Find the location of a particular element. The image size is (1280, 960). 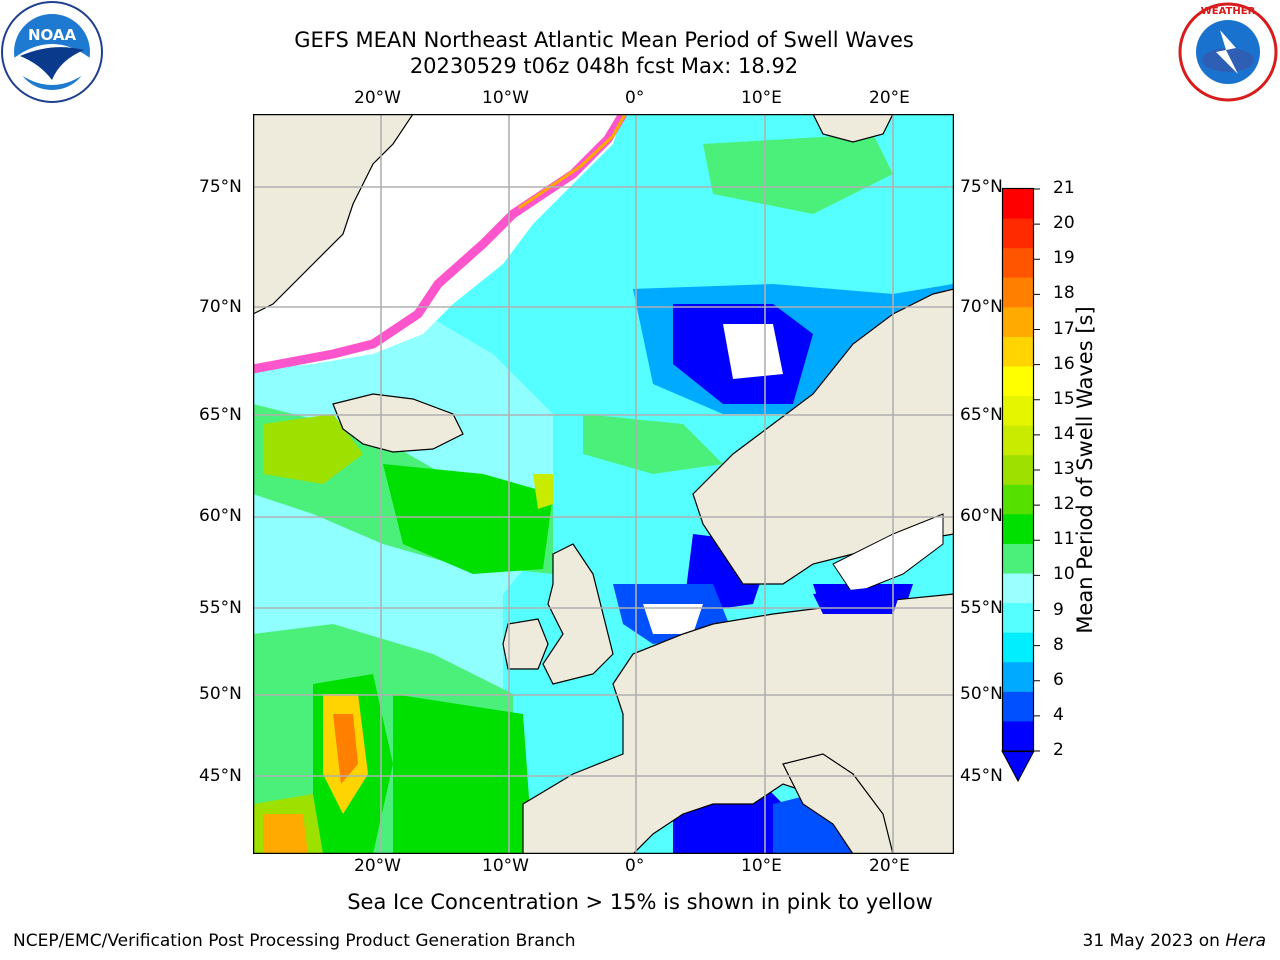

lat-label-left-45n: 45°N is located at coordinates (220, 776).